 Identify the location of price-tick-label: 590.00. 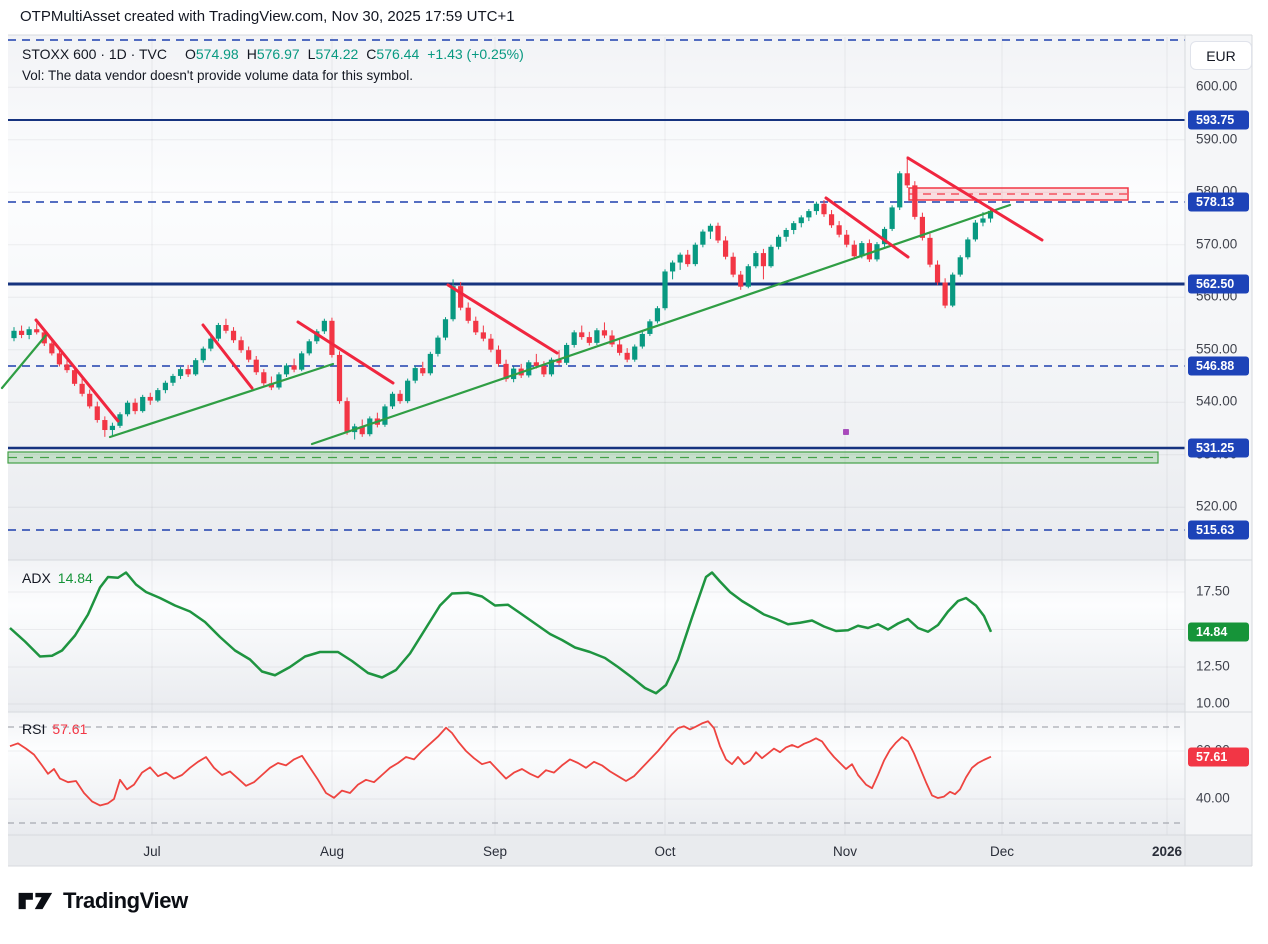
(1216, 139).